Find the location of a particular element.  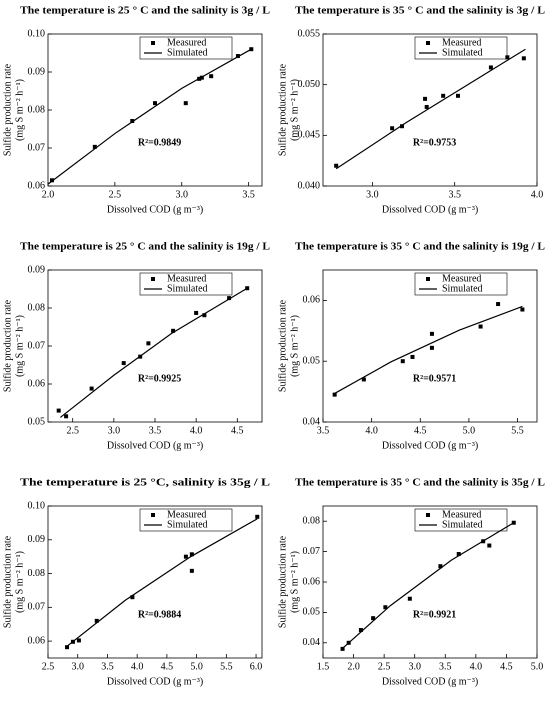

y-tick-label: 0.045 is located at coordinates (309, 135).